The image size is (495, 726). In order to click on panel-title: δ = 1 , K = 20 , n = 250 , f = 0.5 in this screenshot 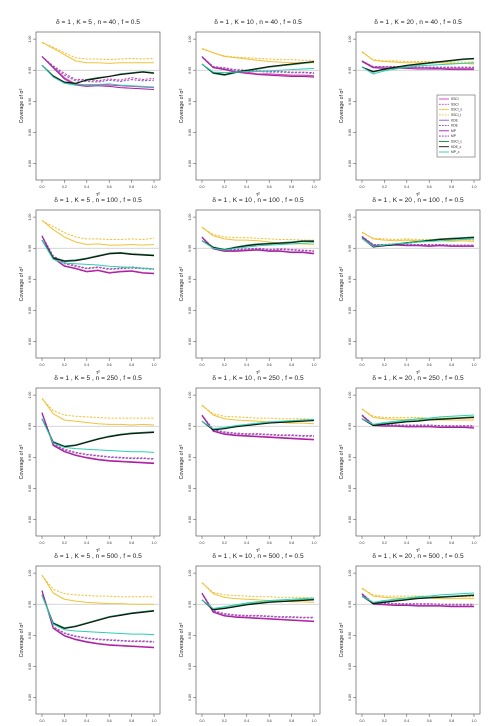, I will do `click(418, 378)`.